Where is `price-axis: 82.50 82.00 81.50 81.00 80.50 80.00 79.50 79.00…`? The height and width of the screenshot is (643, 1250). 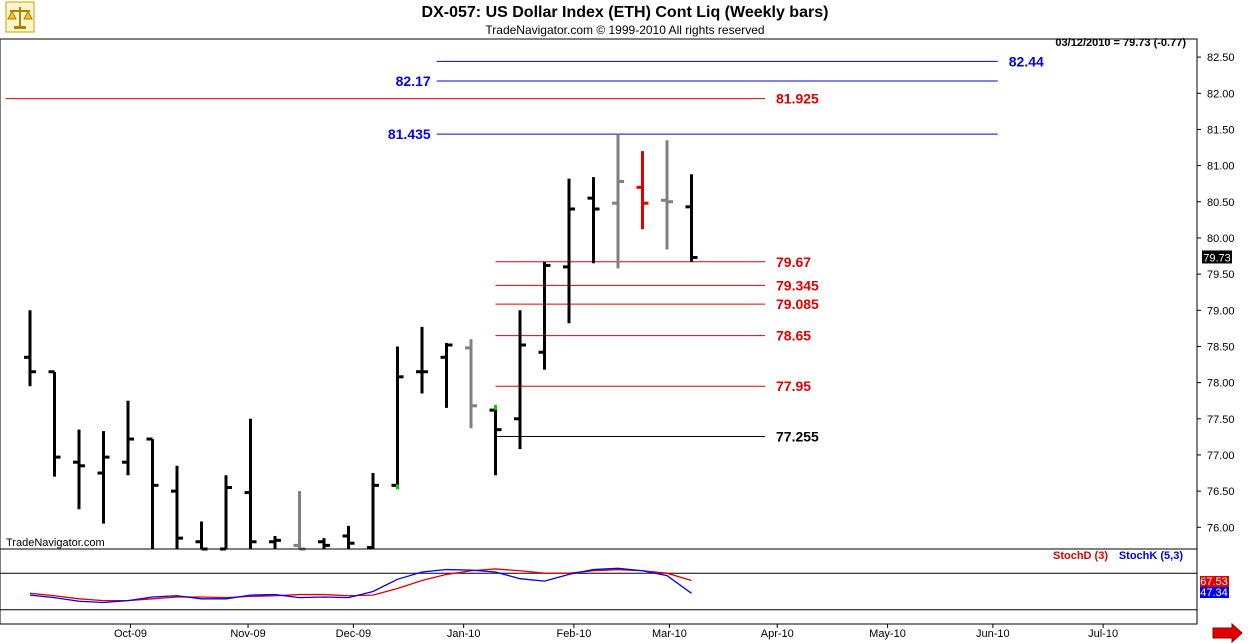 price-axis: 82.50 82.00 81.50 81.00 80.50 80.00 79.50 79.00… is located at coordinates (1216, 293).